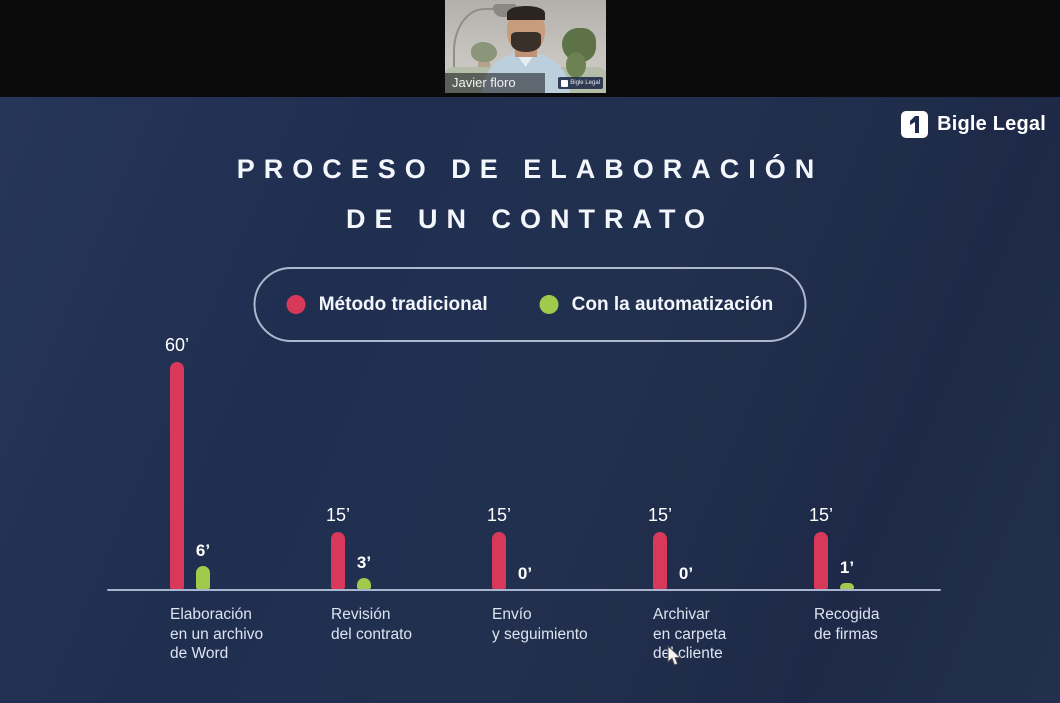 The height and width of the screenshot is (703, 1060). Describe the element at coordinates (530, 169) in the screenshot. I see `slide-title-line1: PROCESO DE ELABORACIÓN` at that location.